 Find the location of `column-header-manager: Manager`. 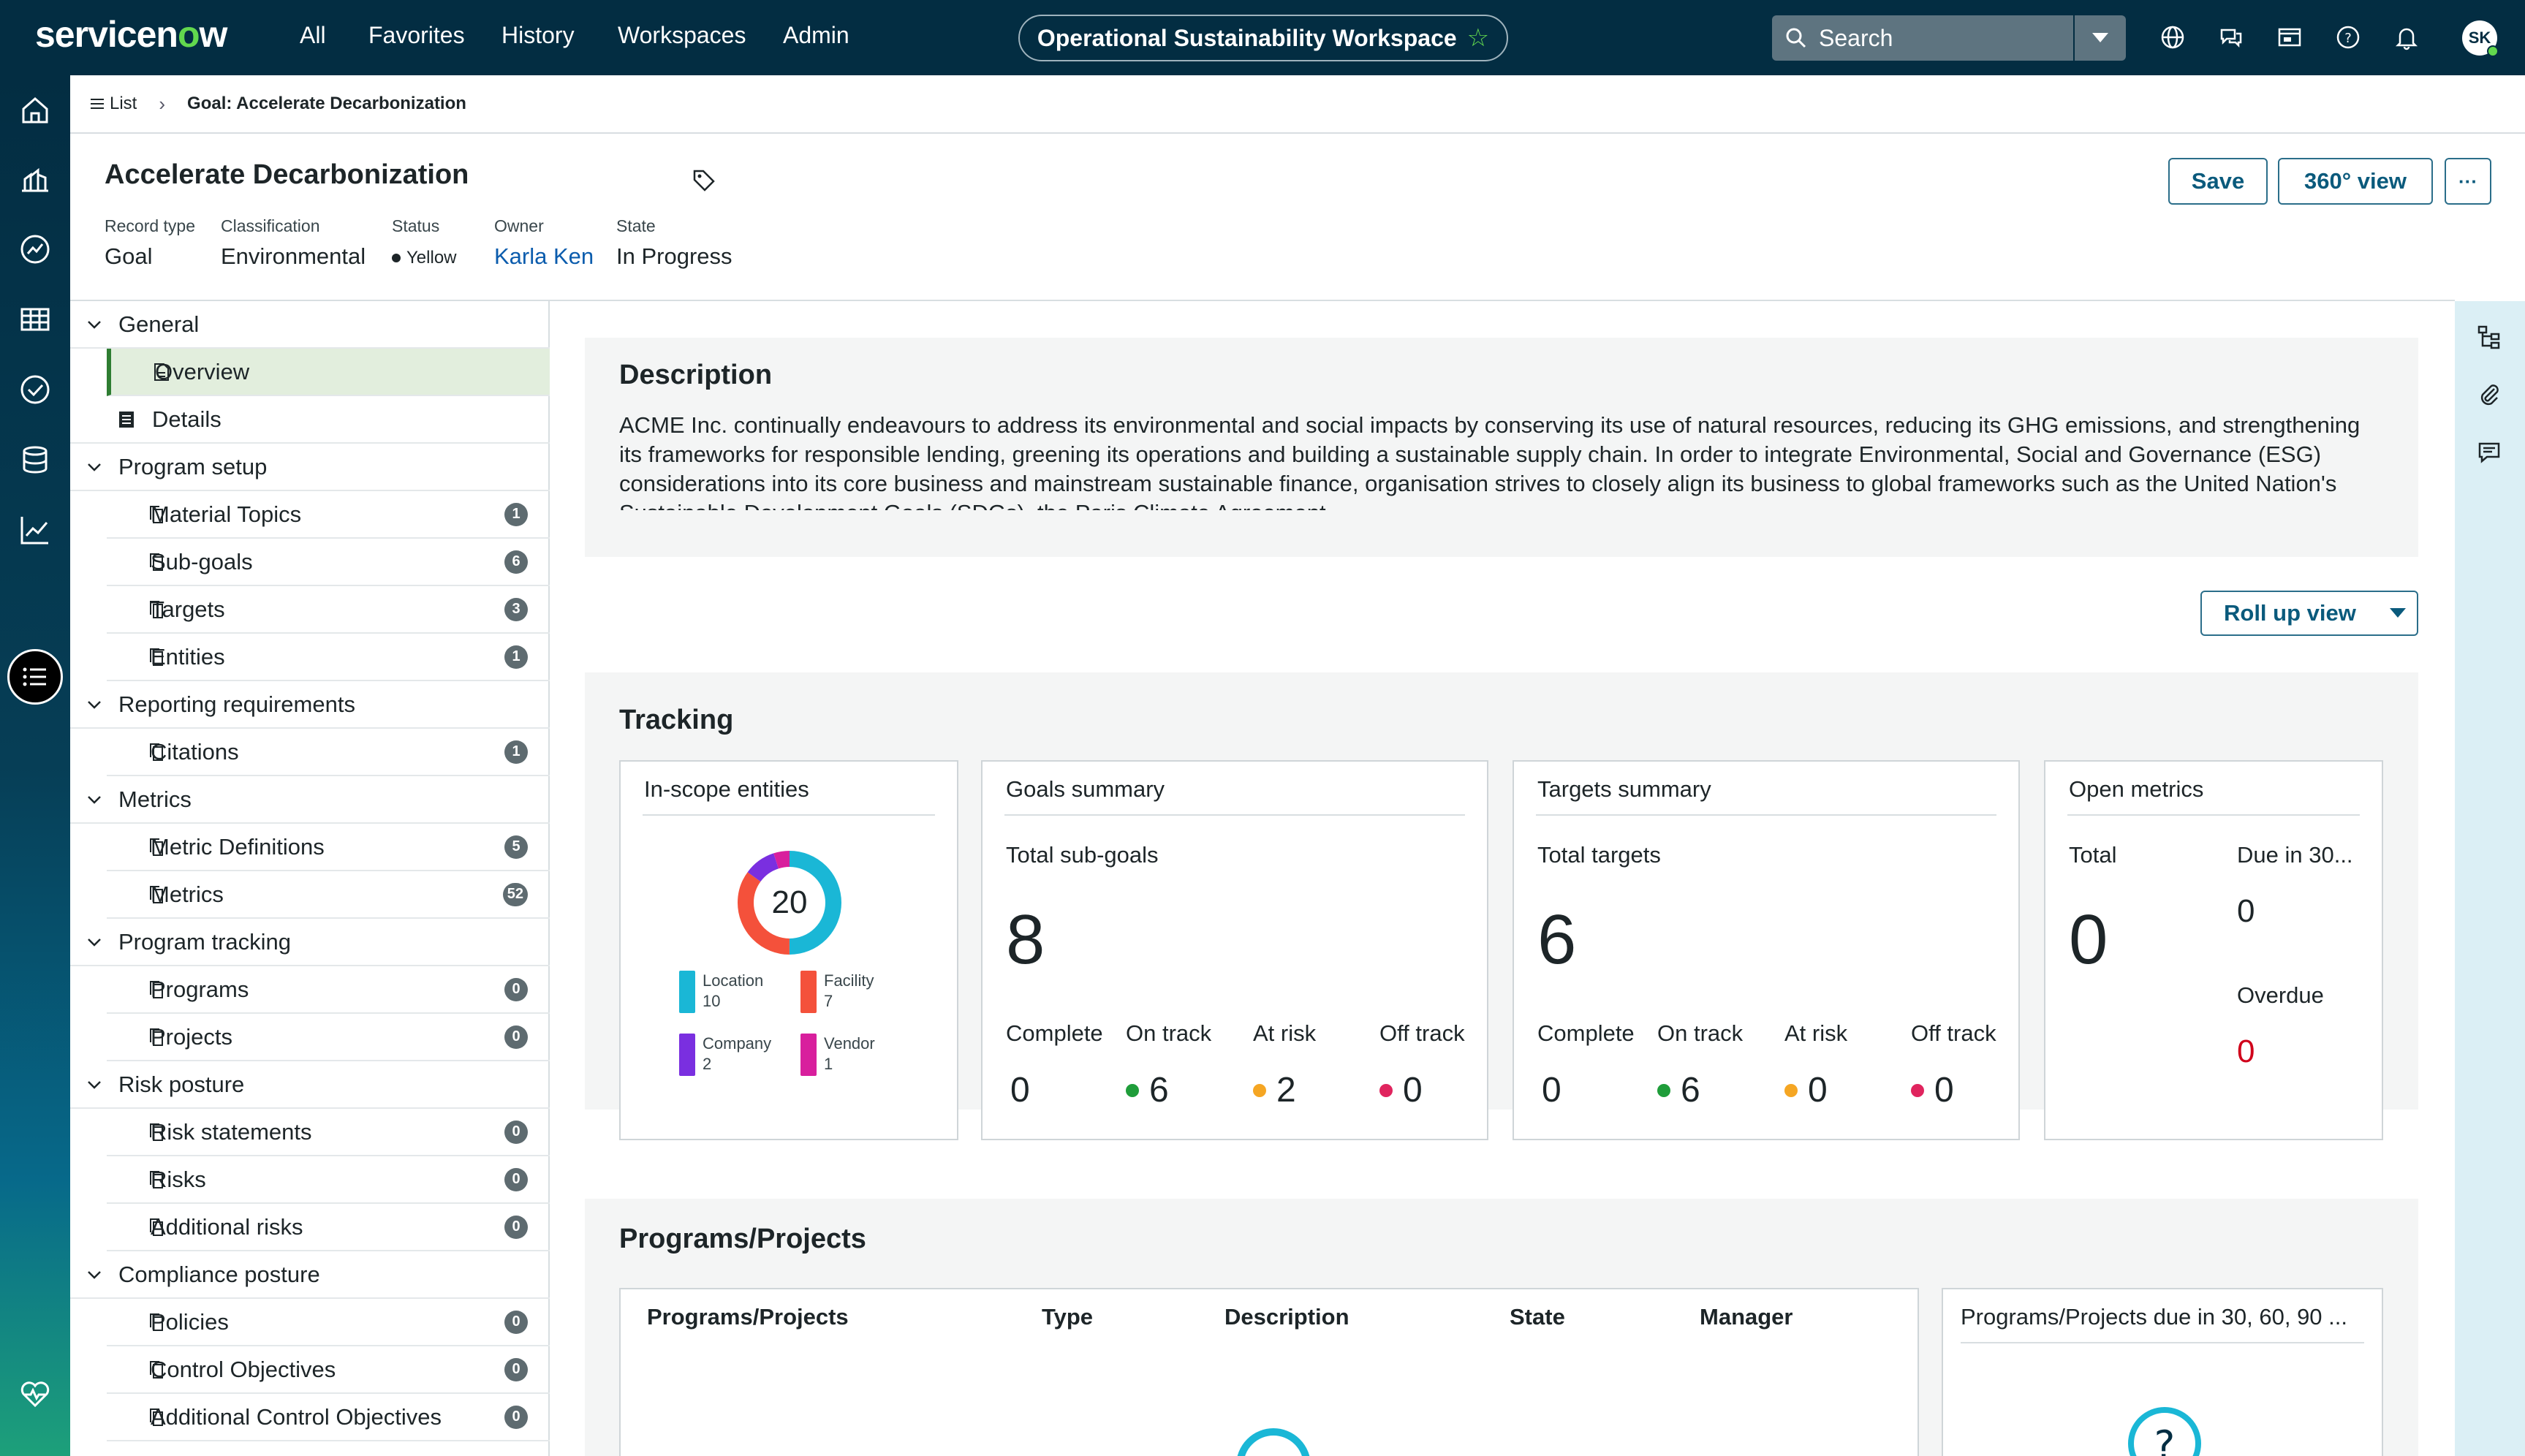

column-header-manager: Manager is located at coordinates (1747, 1317).